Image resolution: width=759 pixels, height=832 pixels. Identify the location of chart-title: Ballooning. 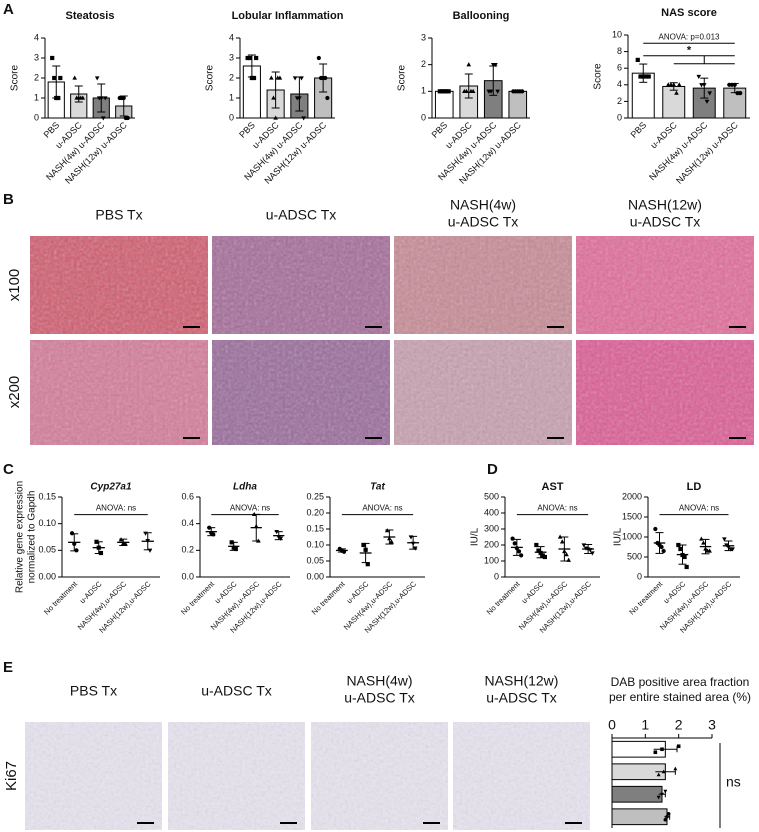
(481, 16).